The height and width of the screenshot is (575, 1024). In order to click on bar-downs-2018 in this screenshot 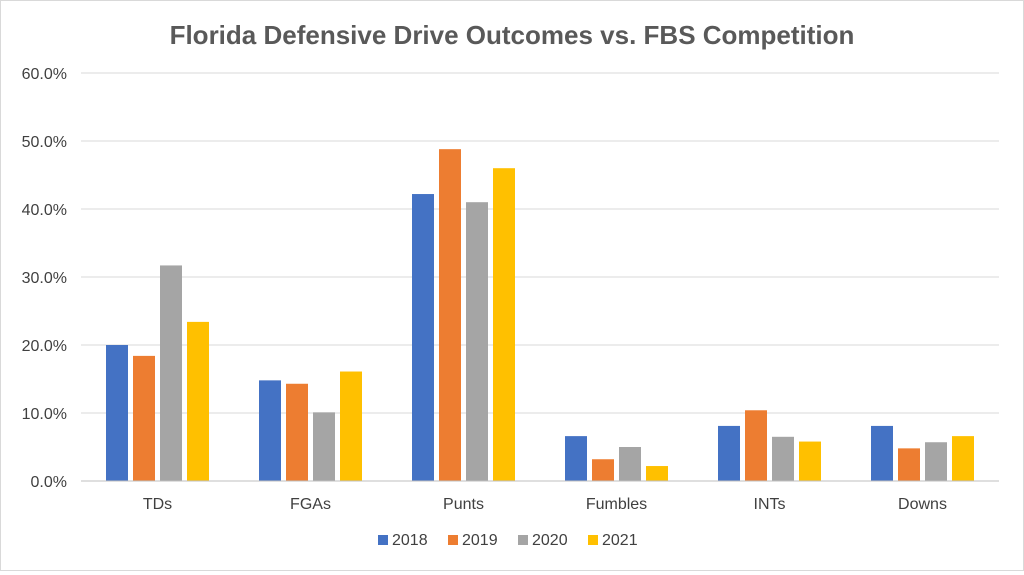, I will do `click(882, 453)`.